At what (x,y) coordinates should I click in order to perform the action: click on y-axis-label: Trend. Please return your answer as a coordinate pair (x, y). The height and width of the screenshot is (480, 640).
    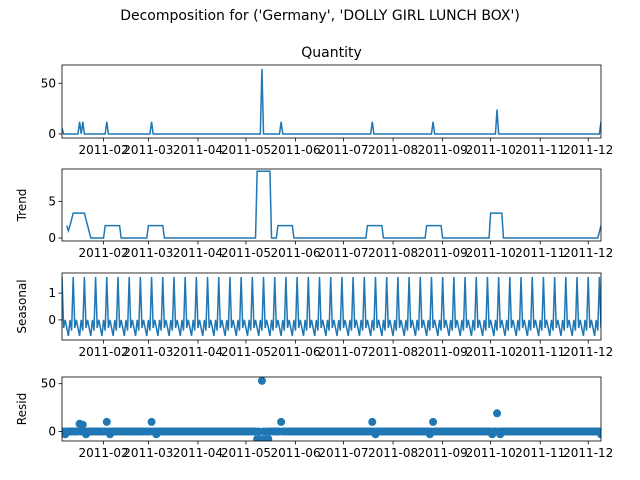
    Looking at the image, I should click on (22, 206).